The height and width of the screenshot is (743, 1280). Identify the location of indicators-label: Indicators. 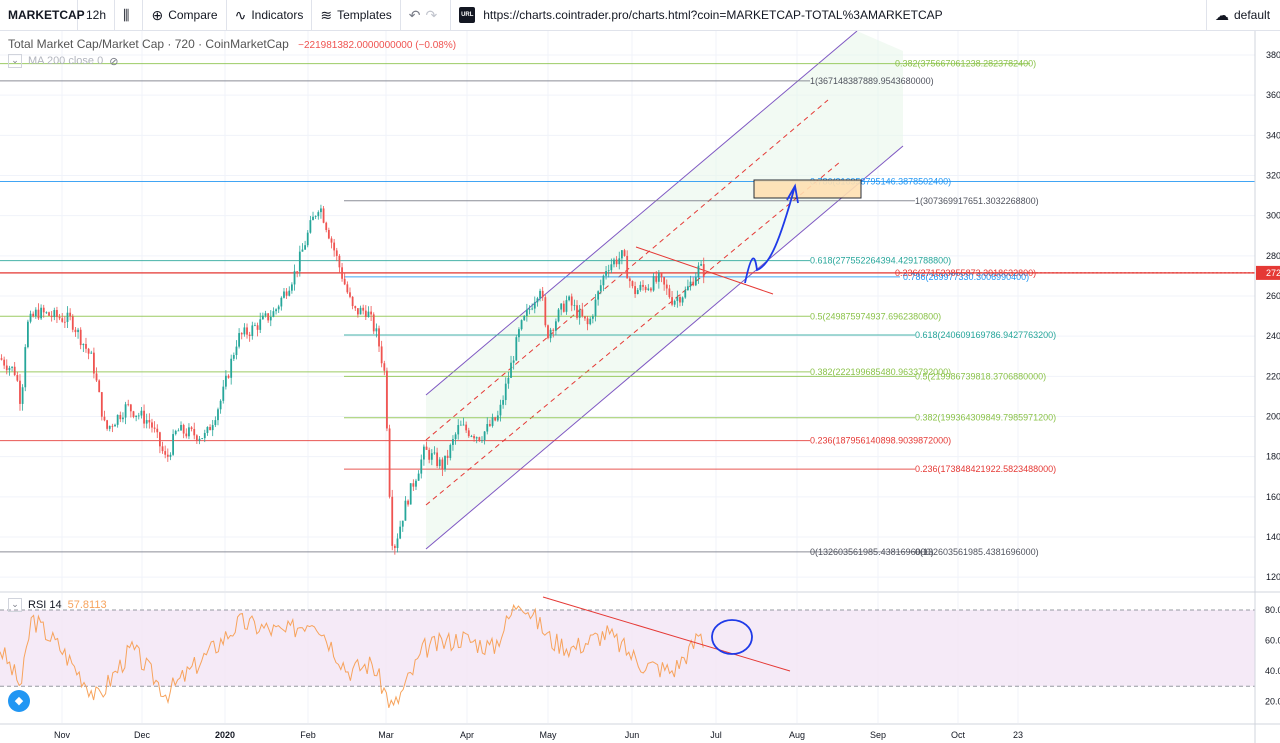
(277, 15).